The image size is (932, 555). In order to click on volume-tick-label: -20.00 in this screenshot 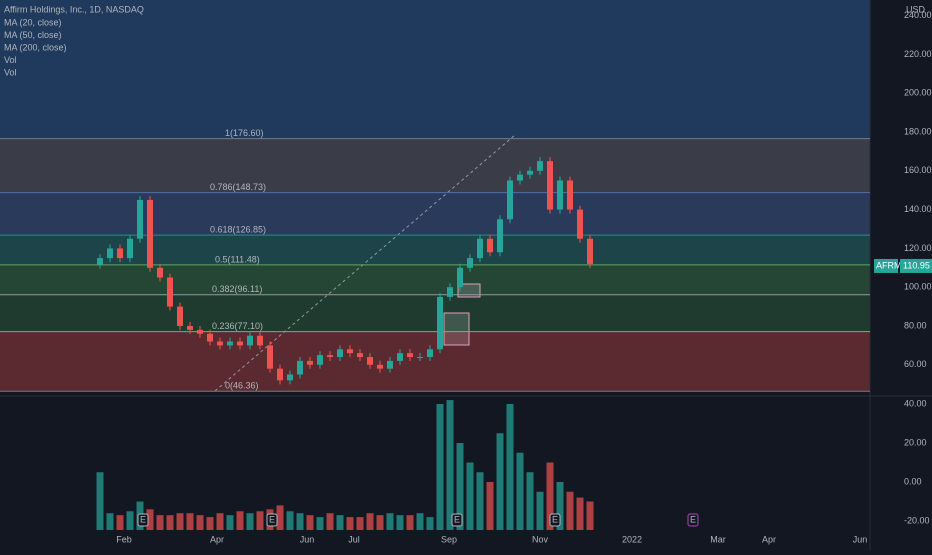, I will do `click(917, 520)`.